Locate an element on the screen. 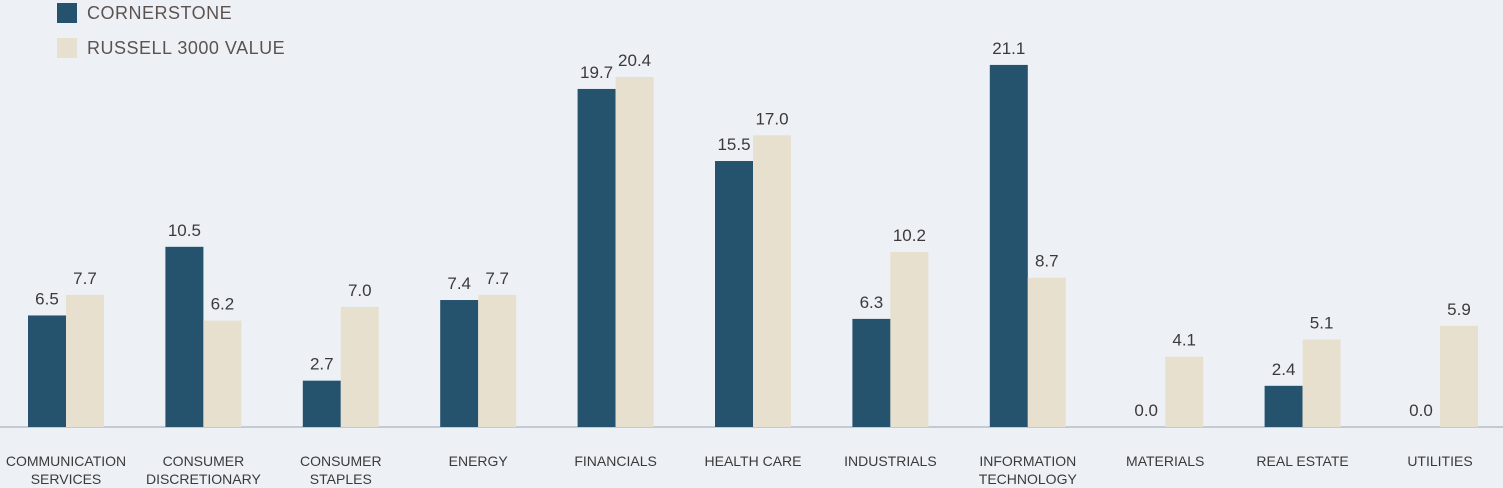 The height and width of the screenshot is (488, 1503). category-label-10-0: UTILITIES is located at coordinates (1439, 461).